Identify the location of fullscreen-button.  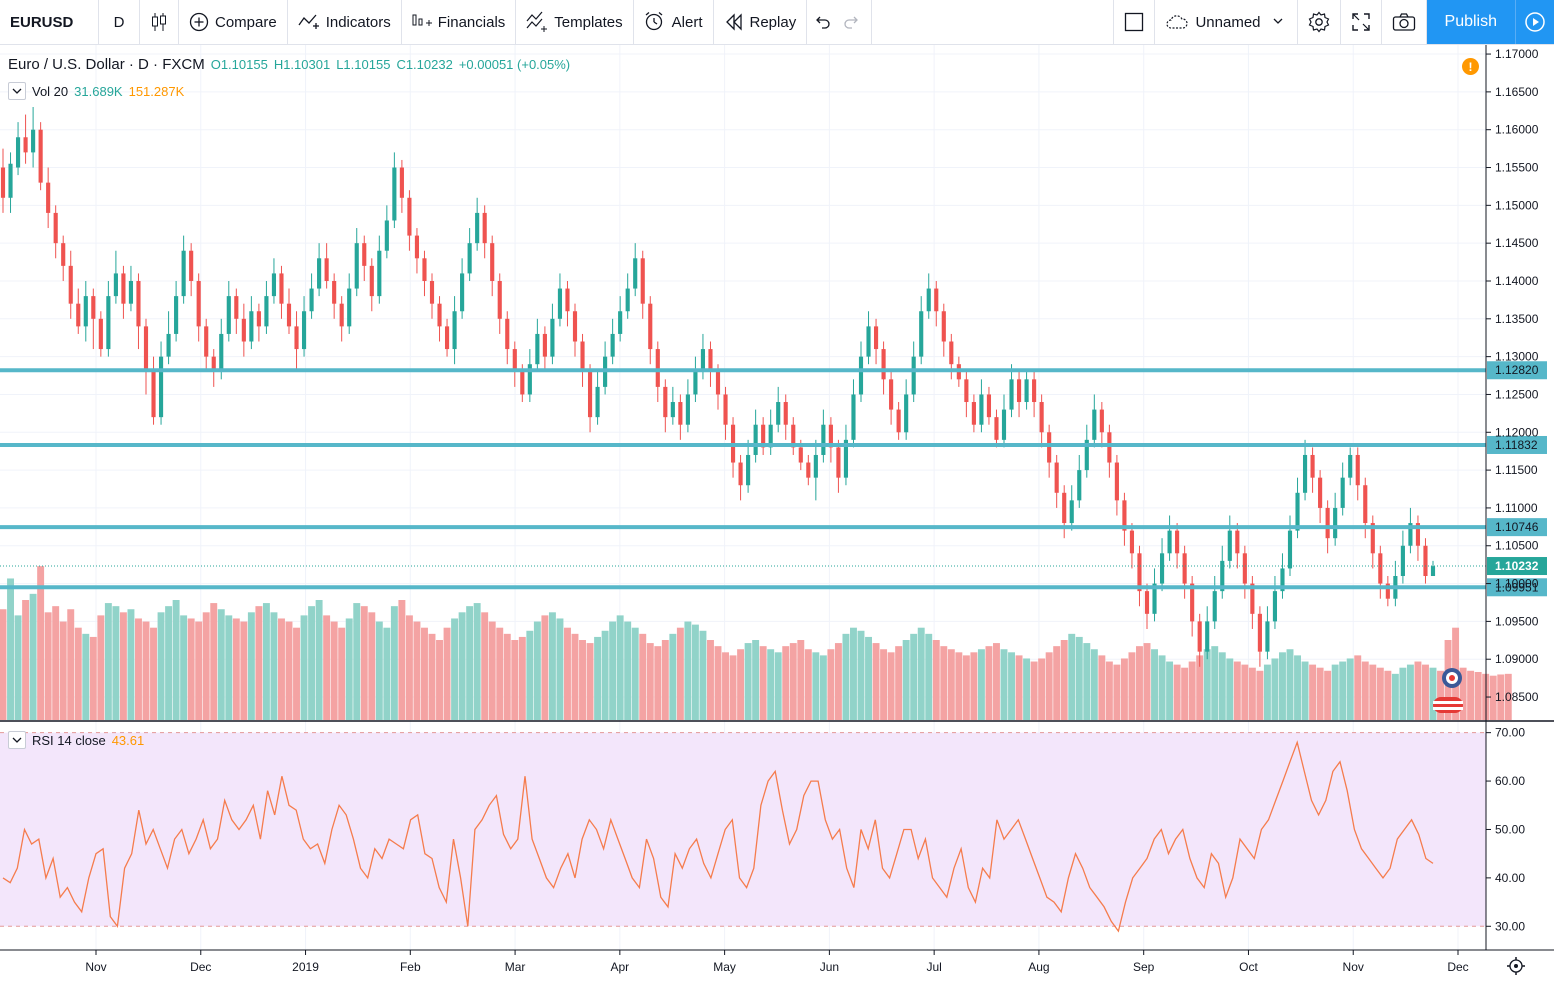
(1361, 22).